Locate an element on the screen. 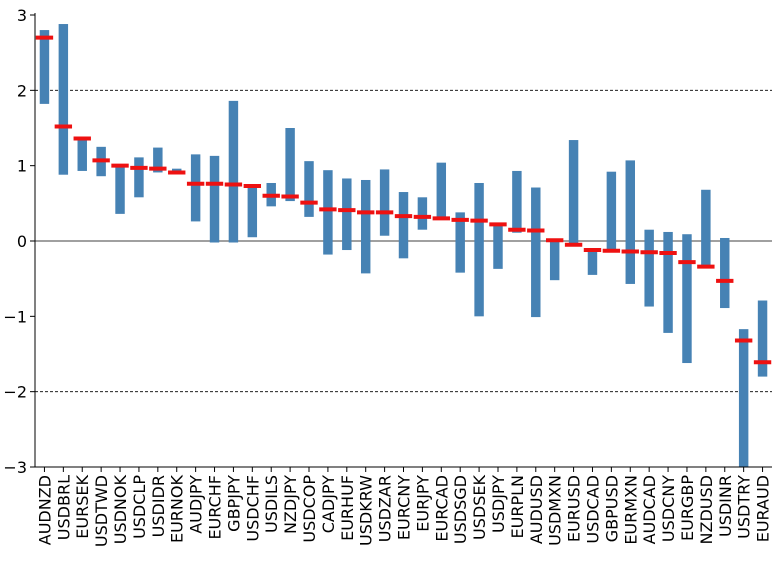 The image size is (783, 568). y-tick-label: 2 is located at coordinates (22, 90).